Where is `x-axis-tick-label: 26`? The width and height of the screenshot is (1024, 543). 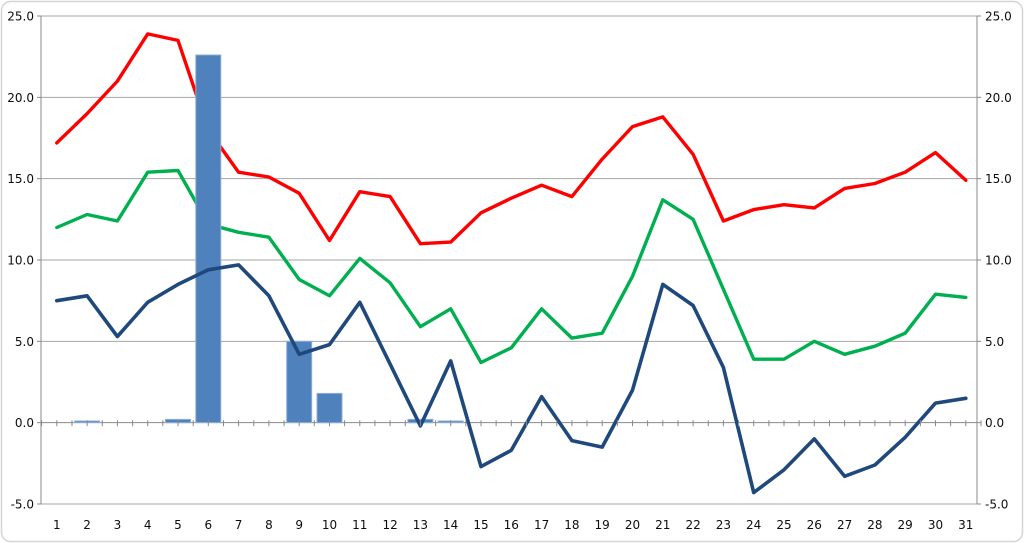
x-axis-tick-label: 26 is located at coordinates (814, 525).